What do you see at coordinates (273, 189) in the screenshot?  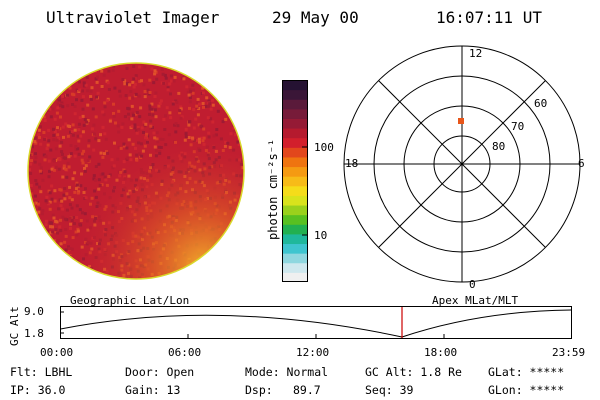 I see `colorbar-axis-label: photon cm⁻²s⁻¹` at bounding box center [273, 189].